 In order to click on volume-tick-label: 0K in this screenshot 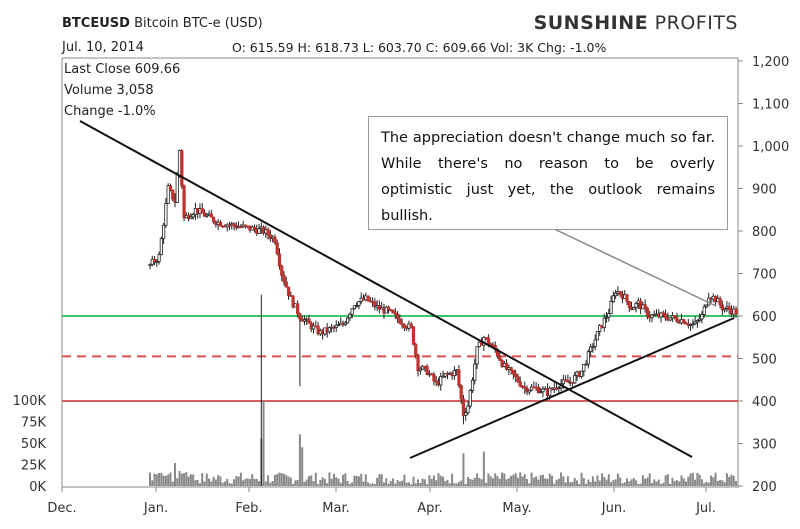, I will do `click(37, 487)`.